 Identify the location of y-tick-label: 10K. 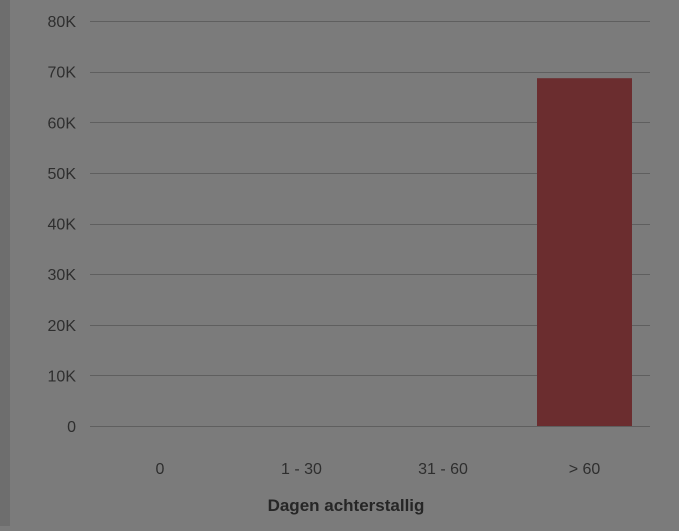
(62, 376).